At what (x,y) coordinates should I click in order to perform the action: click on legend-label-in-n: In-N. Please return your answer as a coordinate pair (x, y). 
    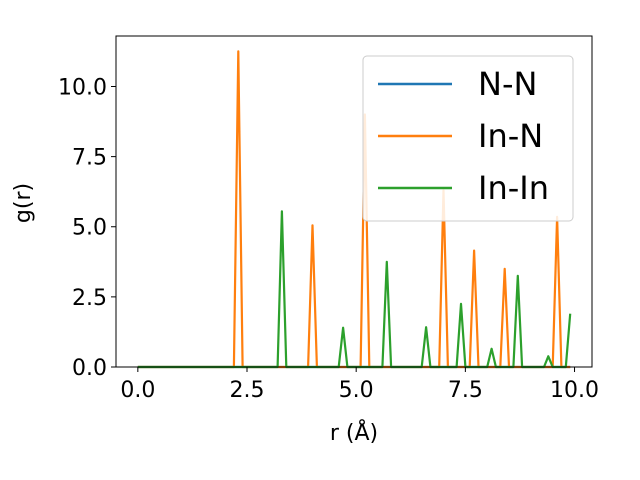
    Looking at the image, I should click on (510, 136).